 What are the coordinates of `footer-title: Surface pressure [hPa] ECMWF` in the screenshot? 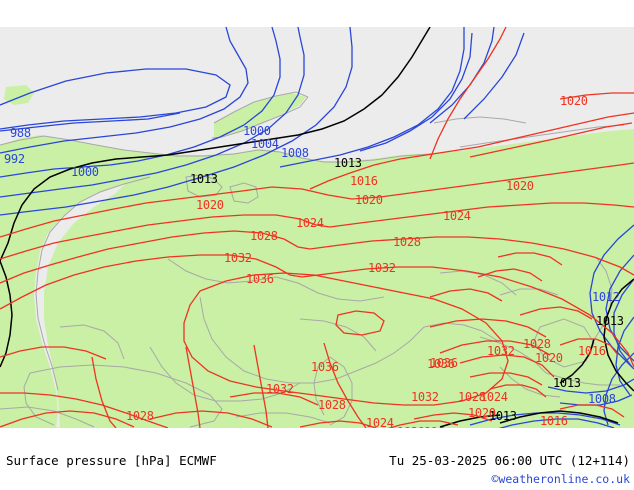 It's located at (111, 460).